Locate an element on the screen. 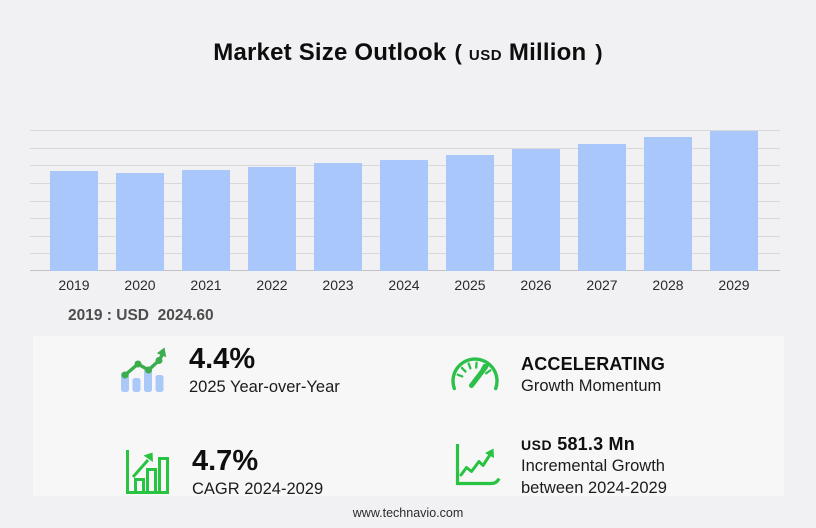  line-growth-icon is located at coordinates (477, 466).